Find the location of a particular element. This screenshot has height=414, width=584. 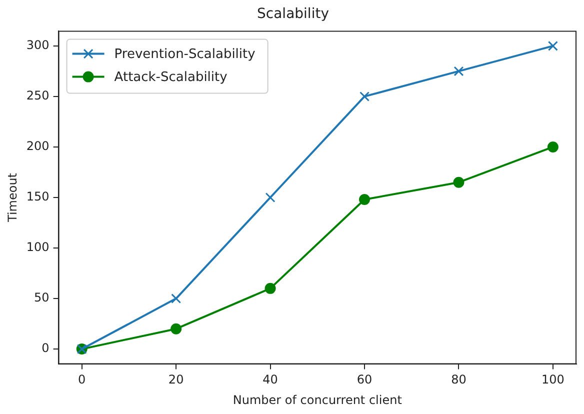

x-tick-label: 100 is located at coordinates (552, 379).